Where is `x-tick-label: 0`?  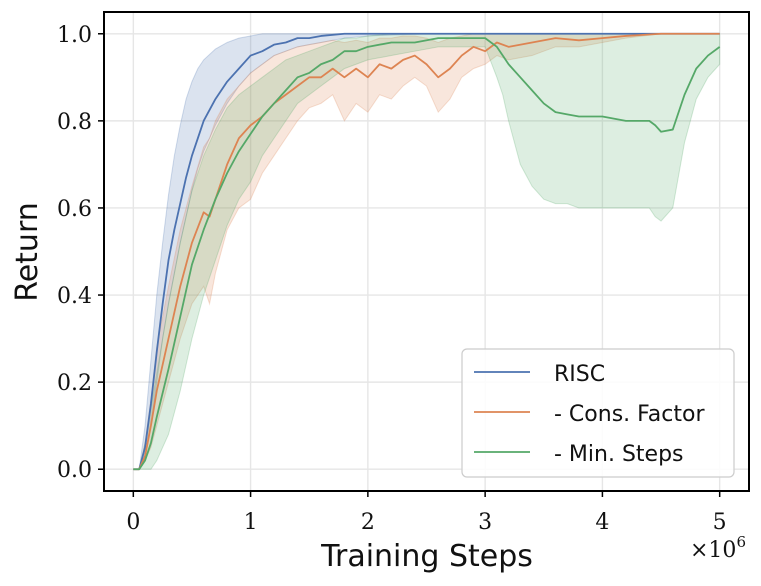
x-tick-label: 0 is located at coordinates (133, 522).